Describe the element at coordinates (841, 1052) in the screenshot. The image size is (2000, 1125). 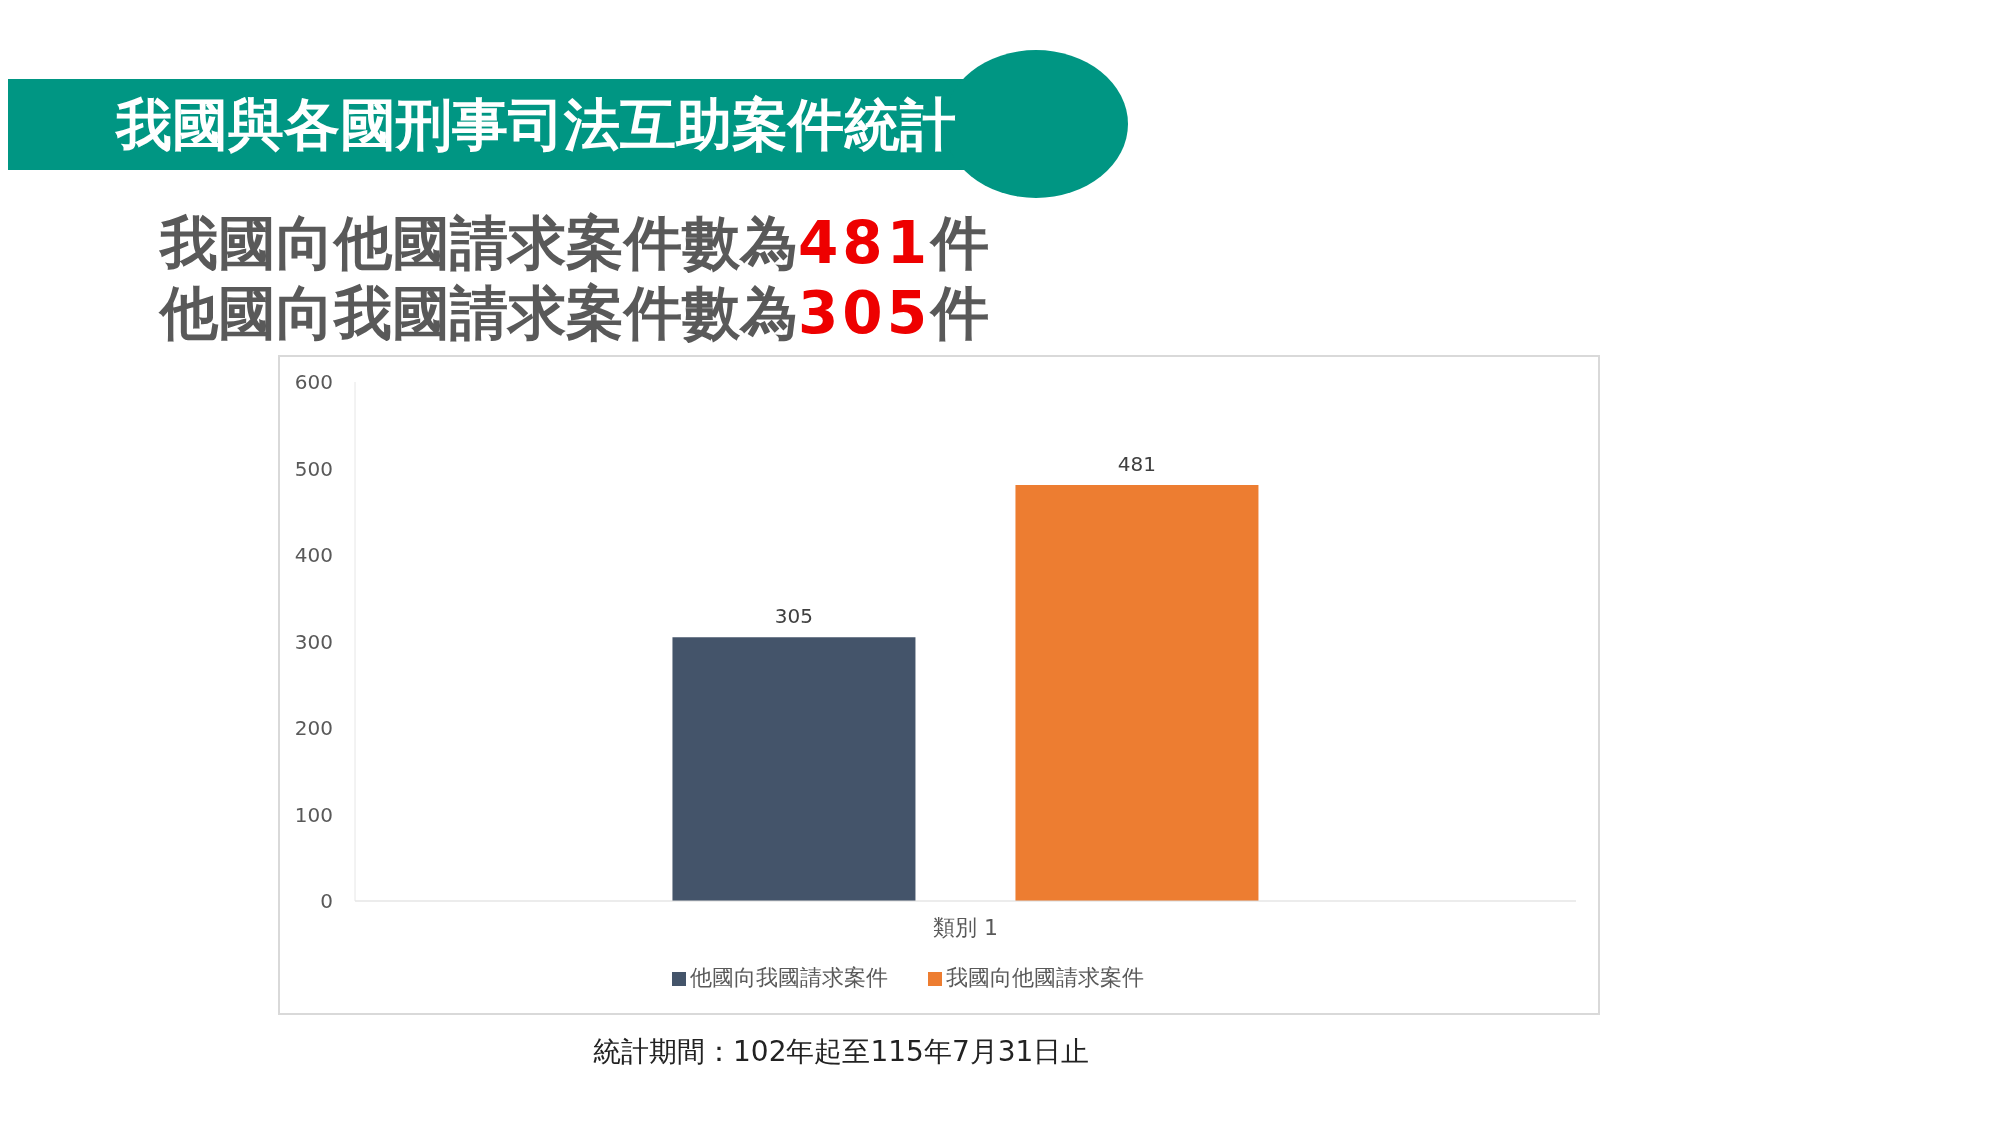
I see `text: 統計期間：102年起至115年7月31日止` at that location.